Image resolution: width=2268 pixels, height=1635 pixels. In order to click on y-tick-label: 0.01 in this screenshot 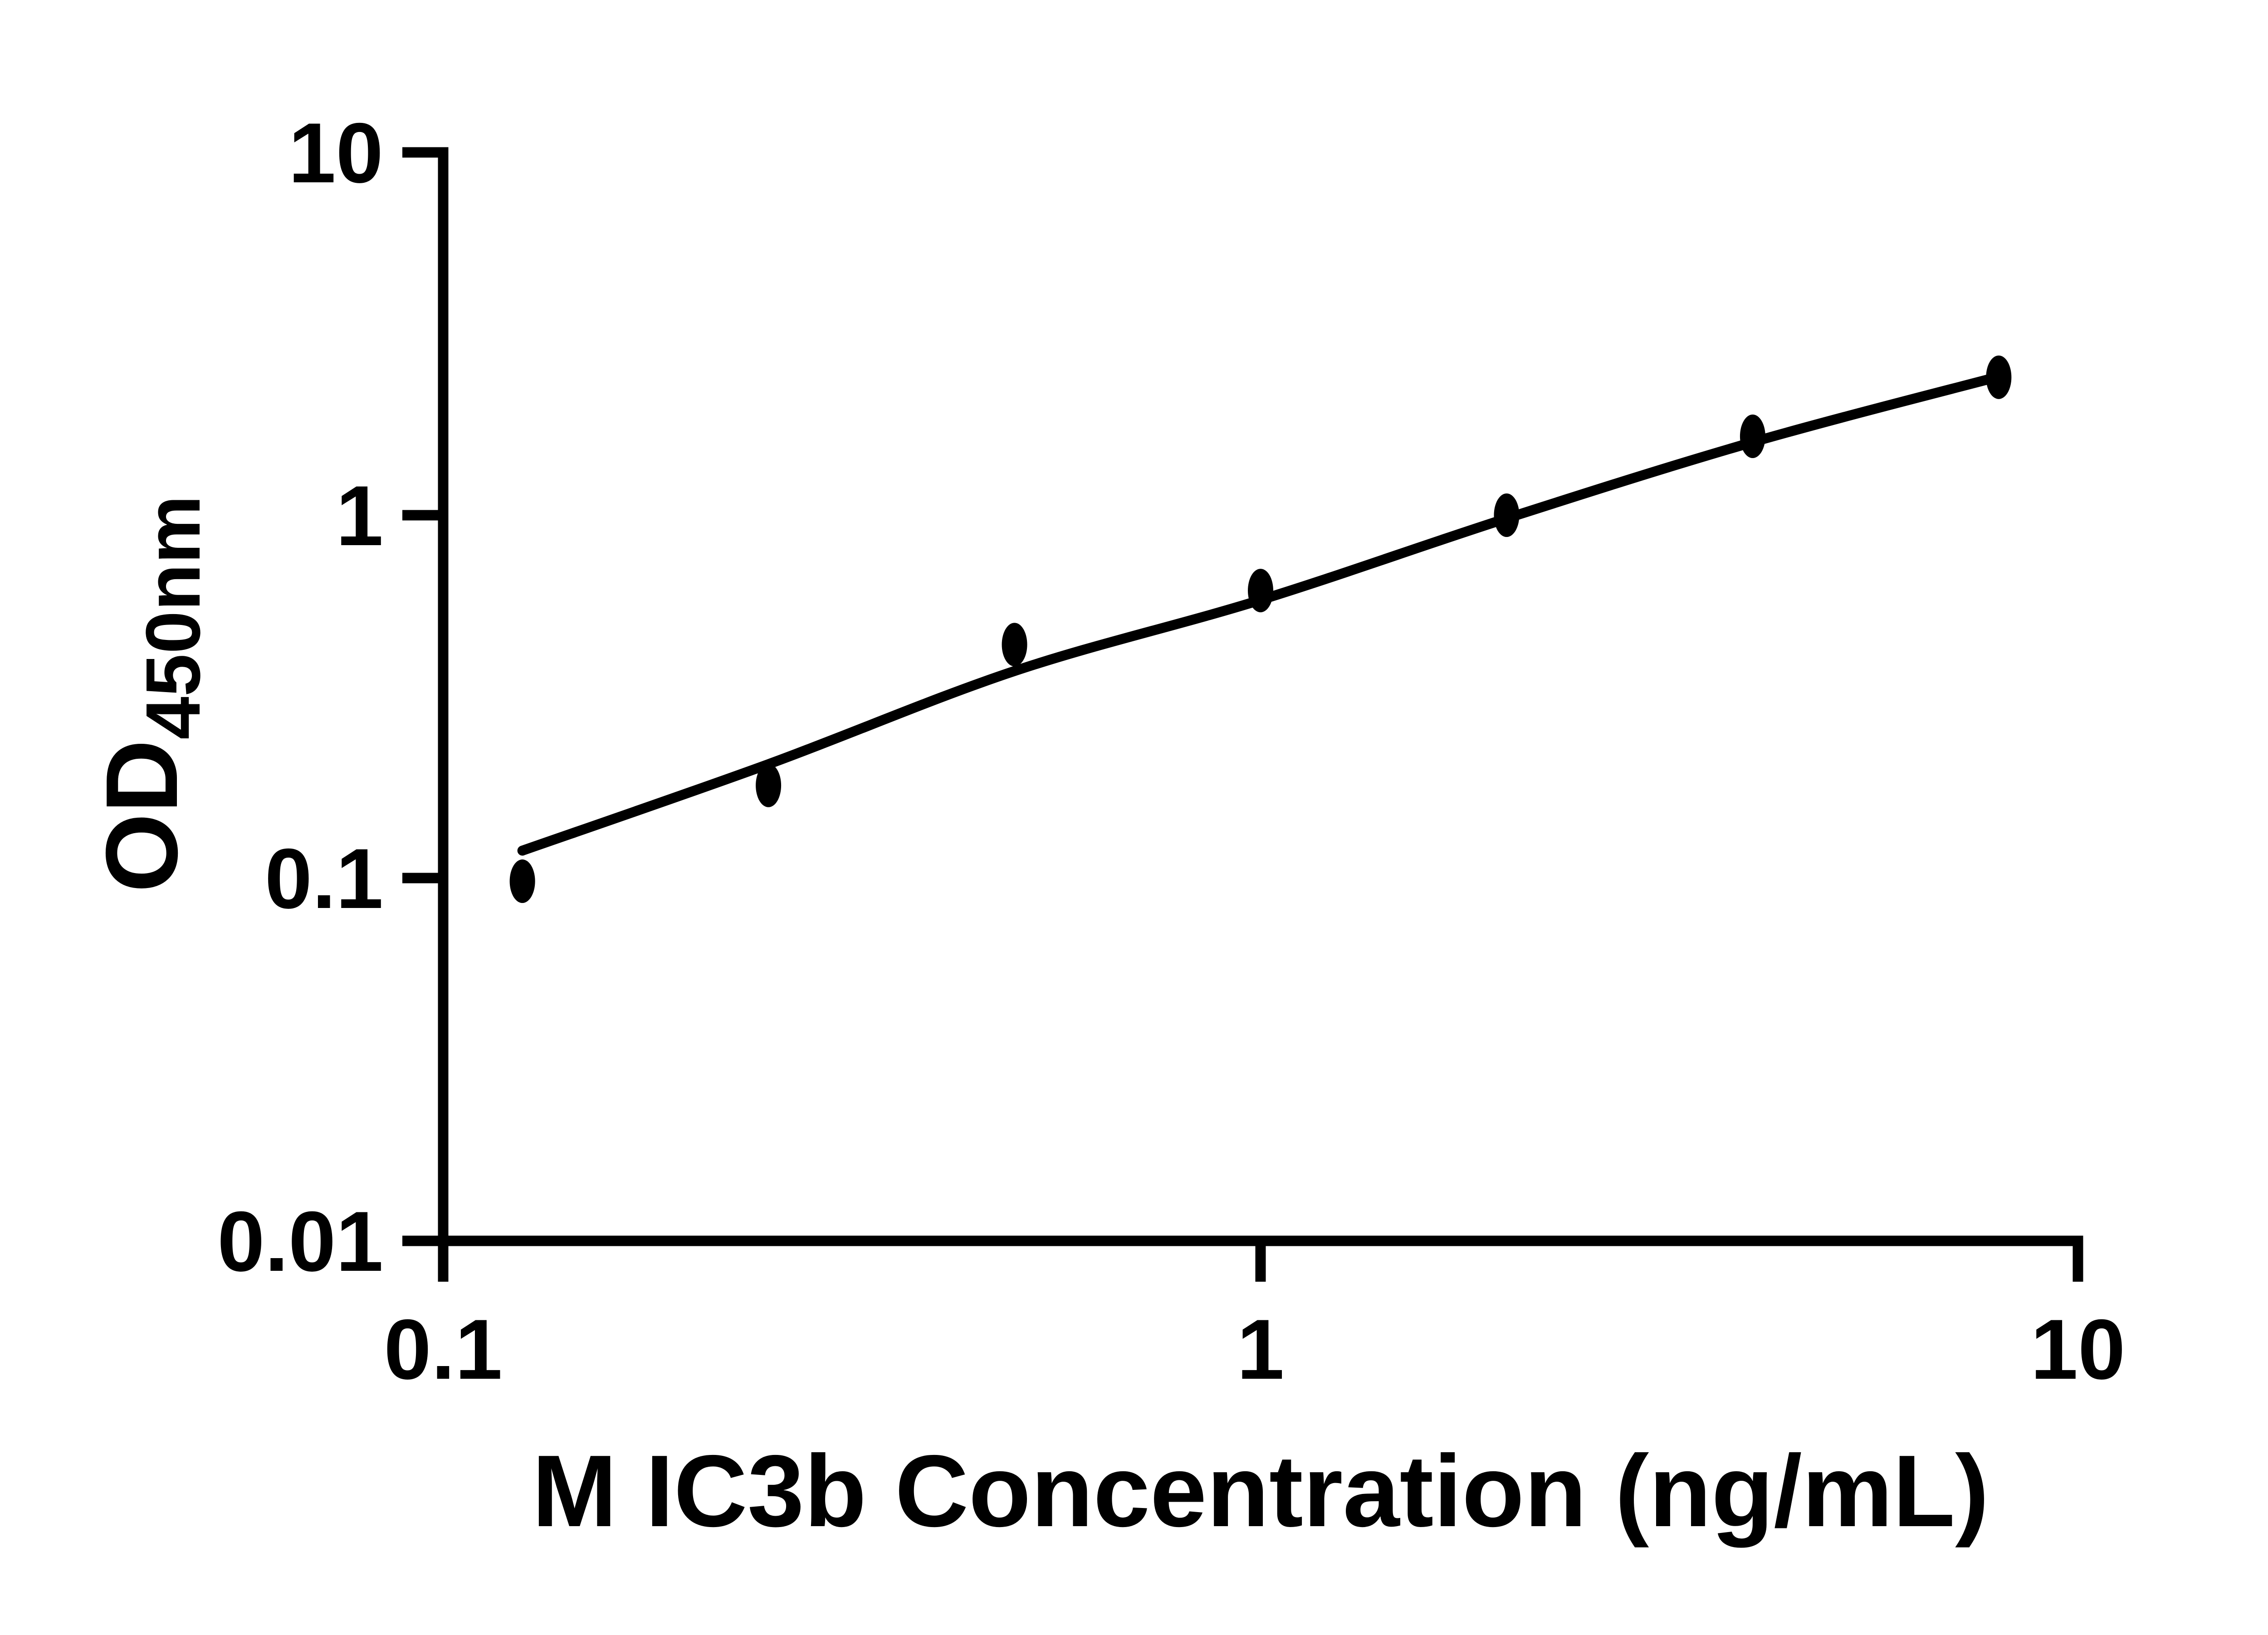, I will do `click(300, 1241)`.